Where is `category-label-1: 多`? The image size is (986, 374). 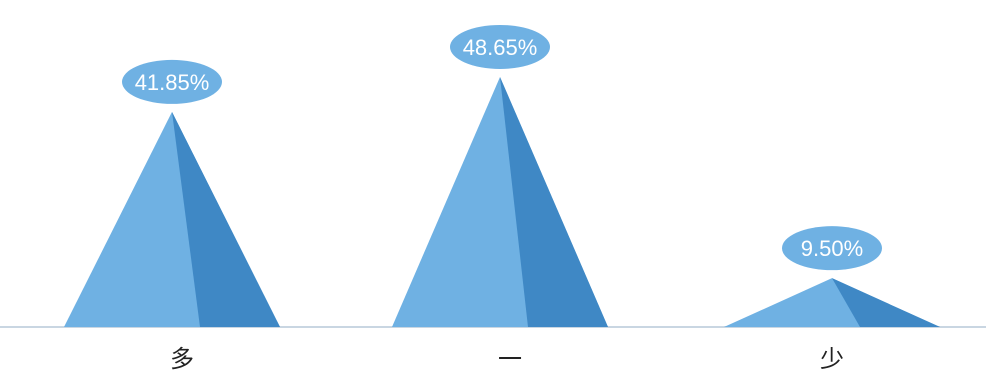 category-label-1: 多 is located at coordinates (182, 359).